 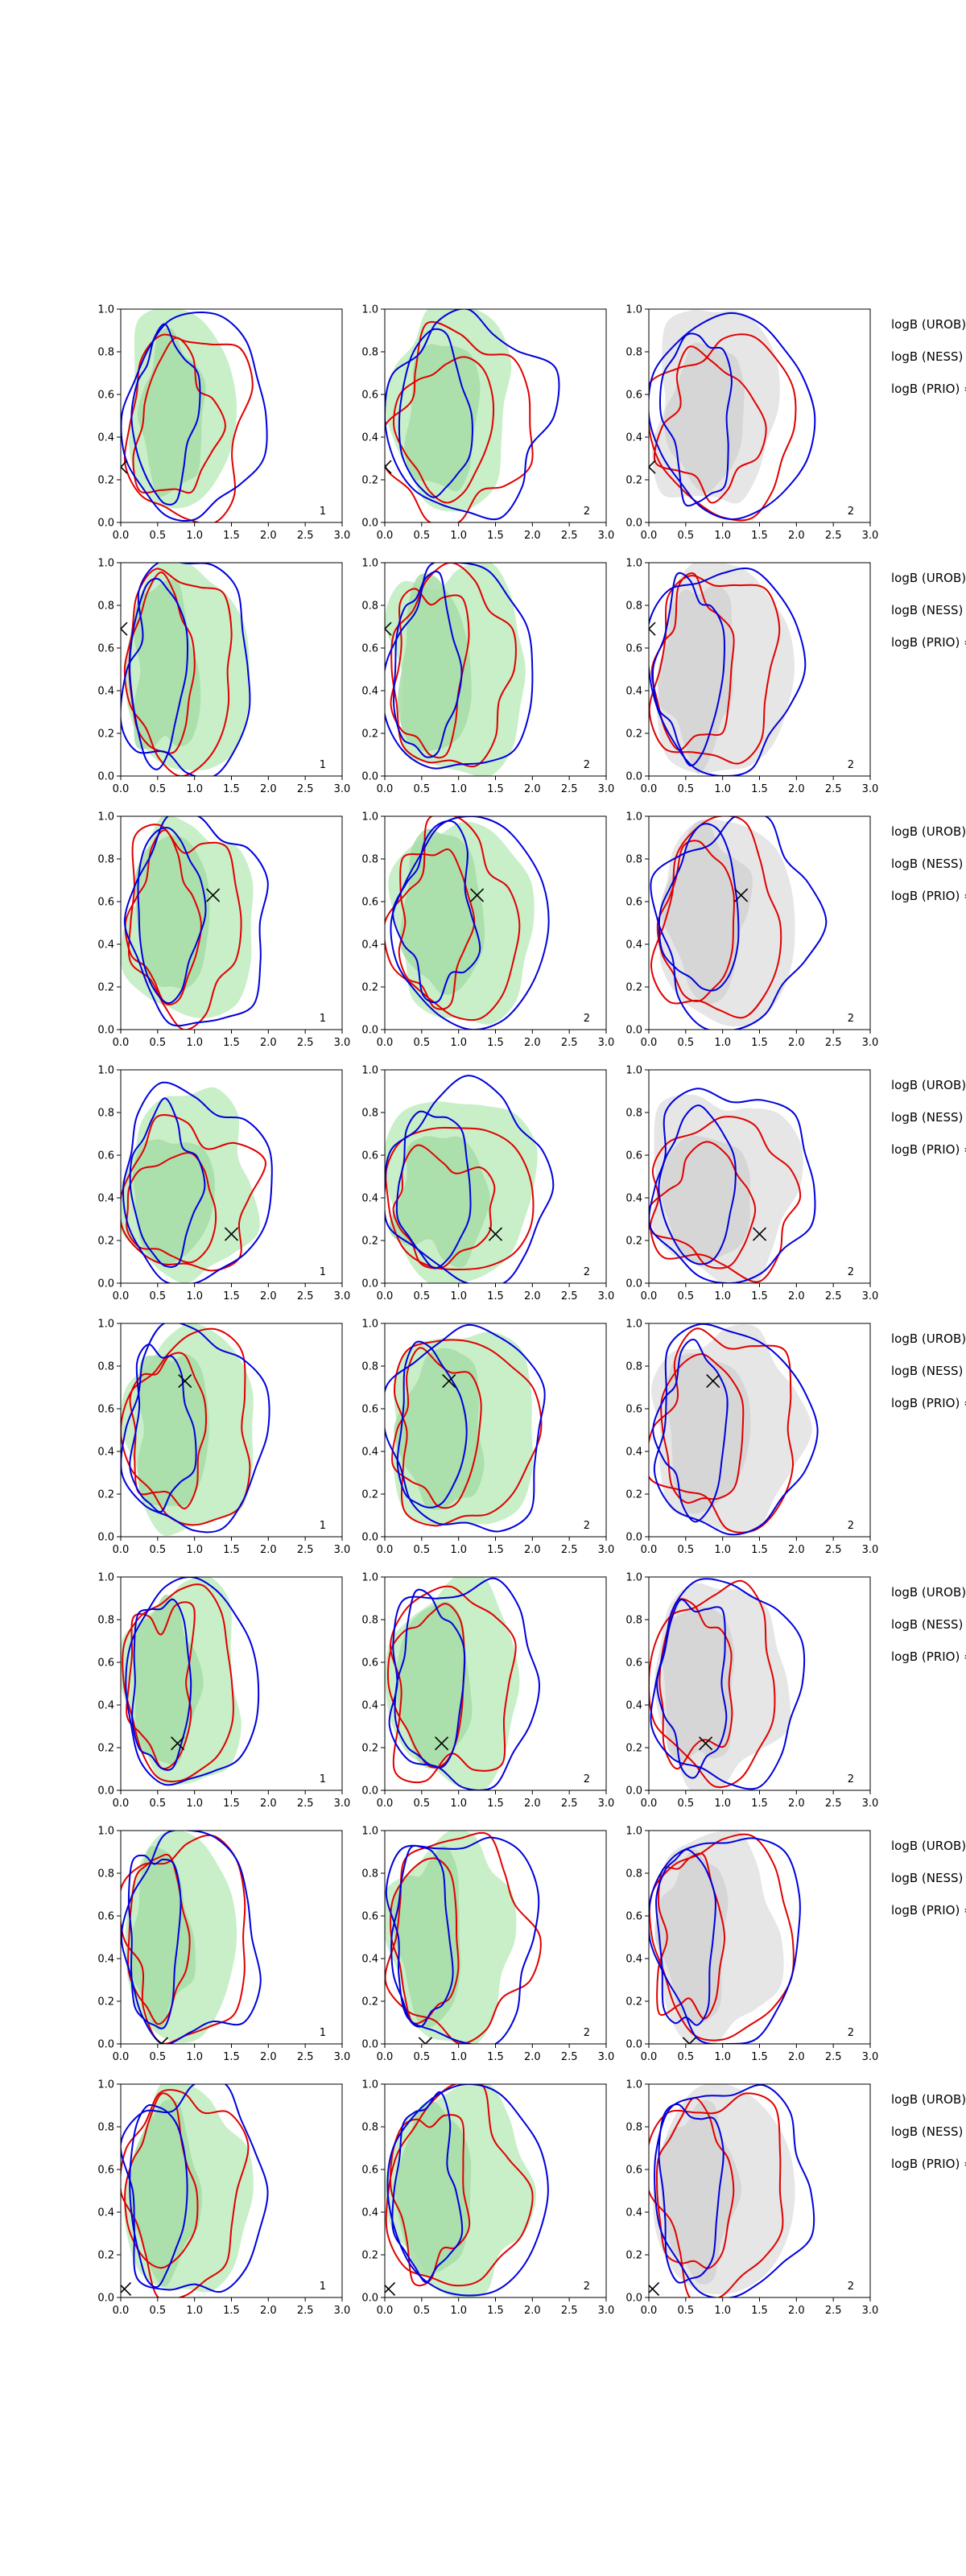 I want to click on density-fill-inner, so click(x=172, y=912).